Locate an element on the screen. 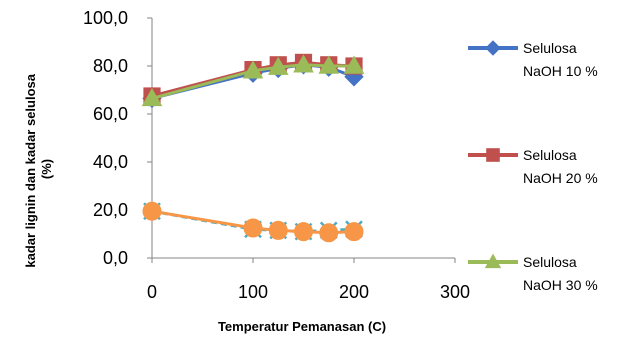  y-axis-tick-marks is located at coordinates (149, 138).